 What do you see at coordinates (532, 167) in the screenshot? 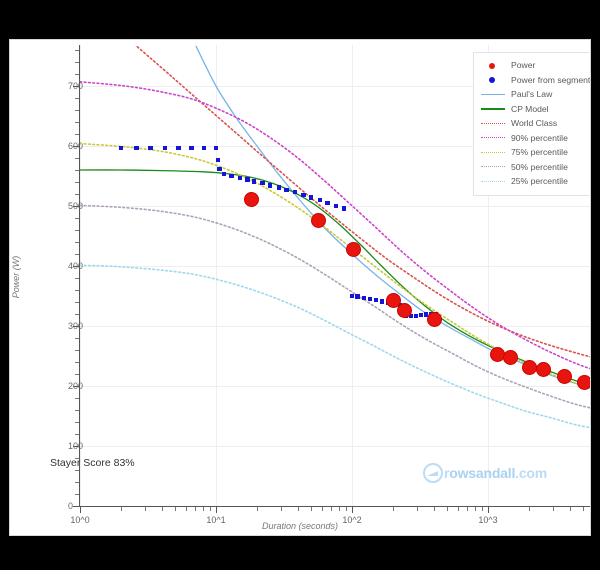
I see `legend-item: 50% percentile` at bounding box center [532, 167].